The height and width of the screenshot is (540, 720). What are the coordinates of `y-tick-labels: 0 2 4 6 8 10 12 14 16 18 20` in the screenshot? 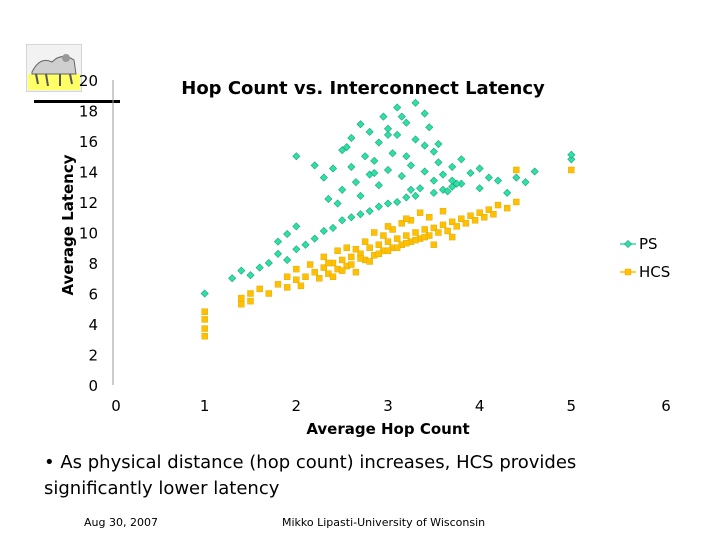 It's located at (88, 233).